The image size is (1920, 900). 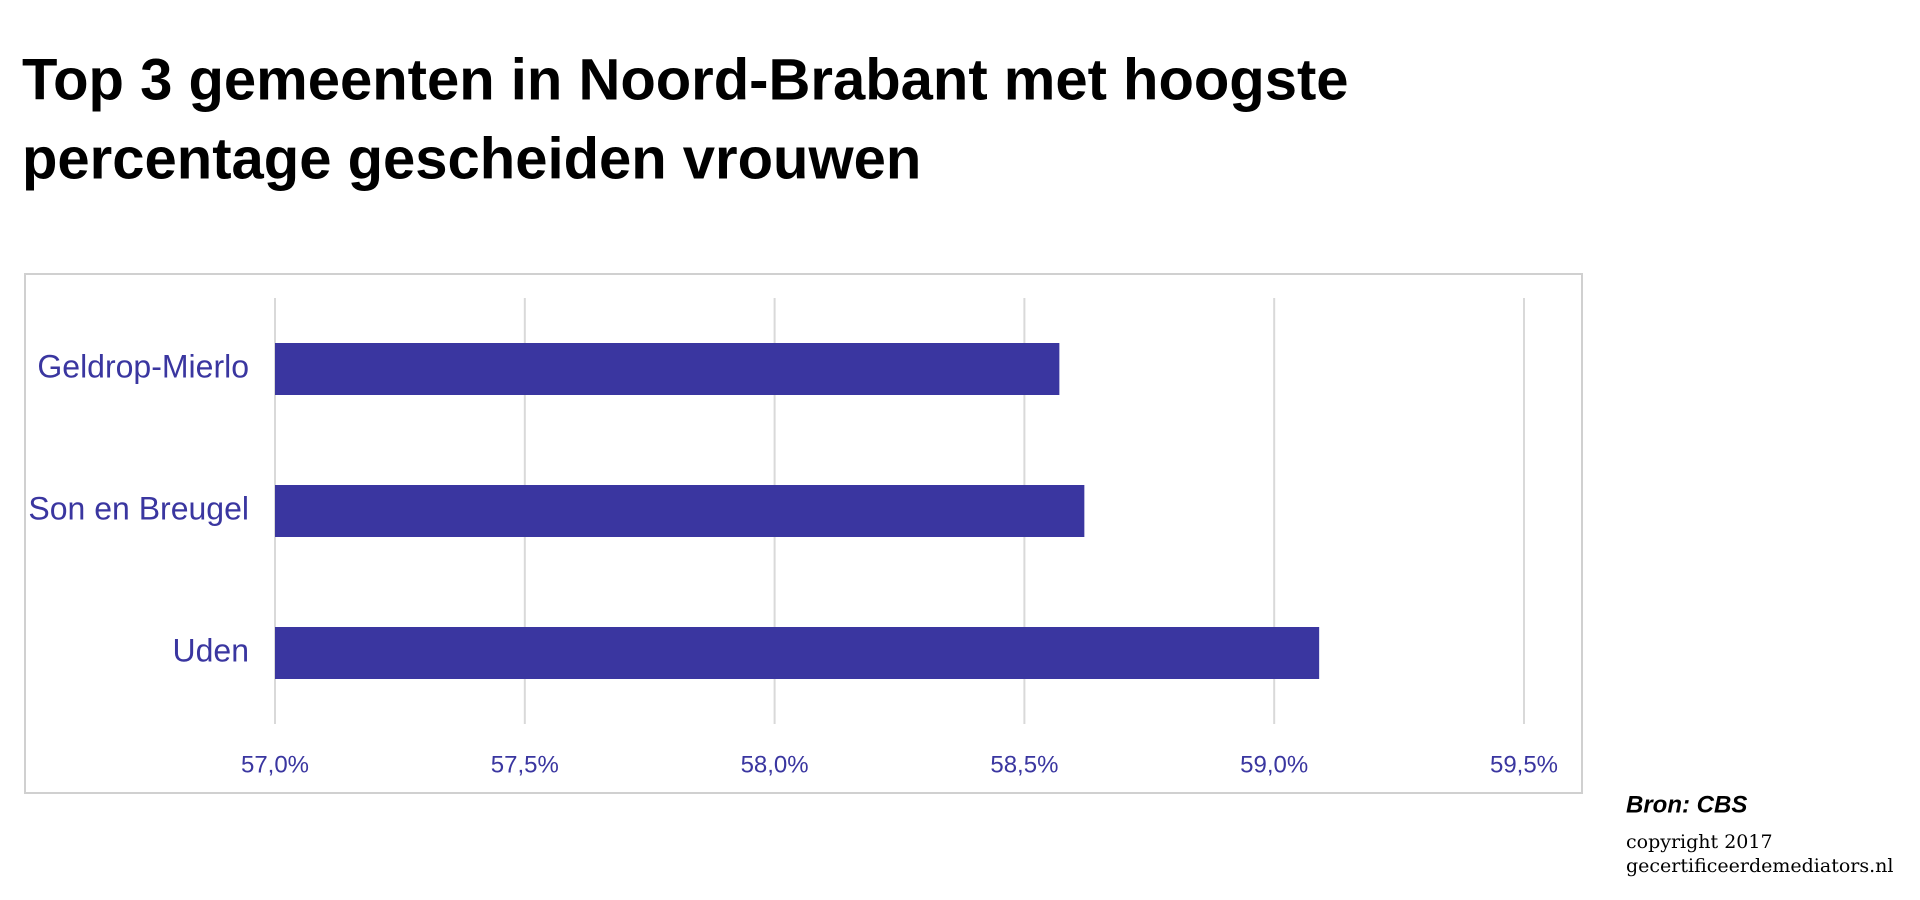 I want to click on y-tick-label: Uden, so click(x=211, y=650).